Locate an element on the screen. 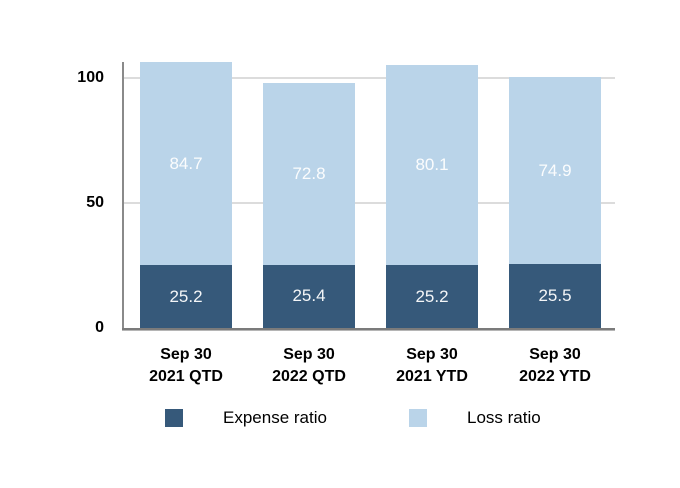 The height and width of the screenshot is (488, 680). bar-3: 25.2 80.1 is located at coordinates (432, 195).